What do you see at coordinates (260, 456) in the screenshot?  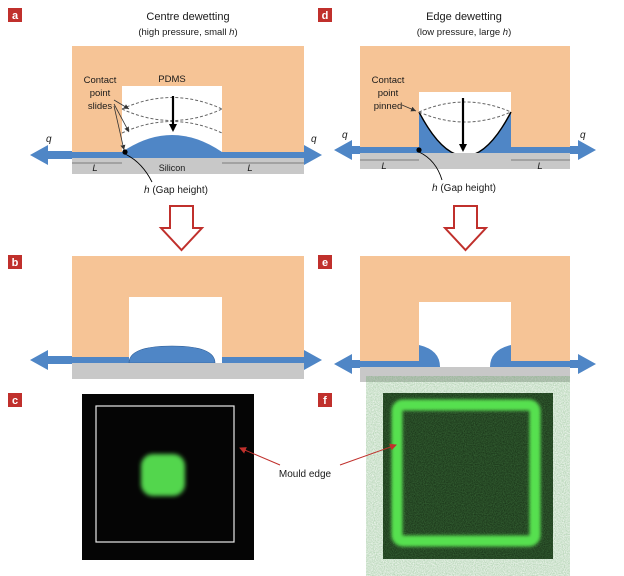 I see `mould-edge-pointer-left` at bounding box center [260, 456].